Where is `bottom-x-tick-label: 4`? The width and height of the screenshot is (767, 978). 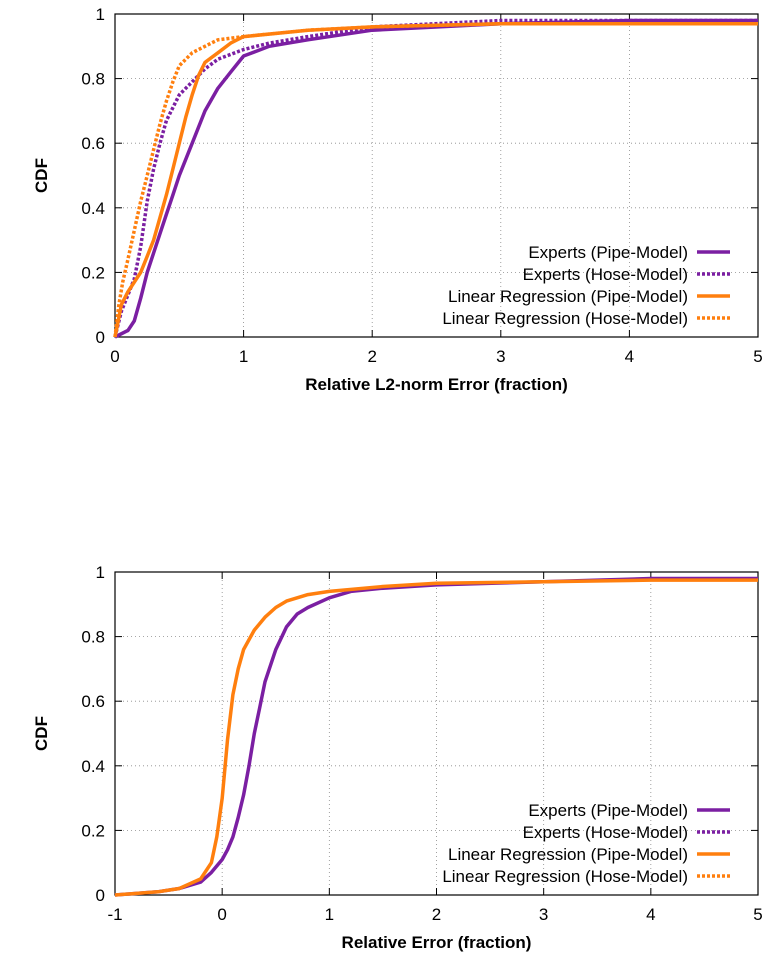
bottom-x-tick-label: 4 is located at coordinates (650, 914).